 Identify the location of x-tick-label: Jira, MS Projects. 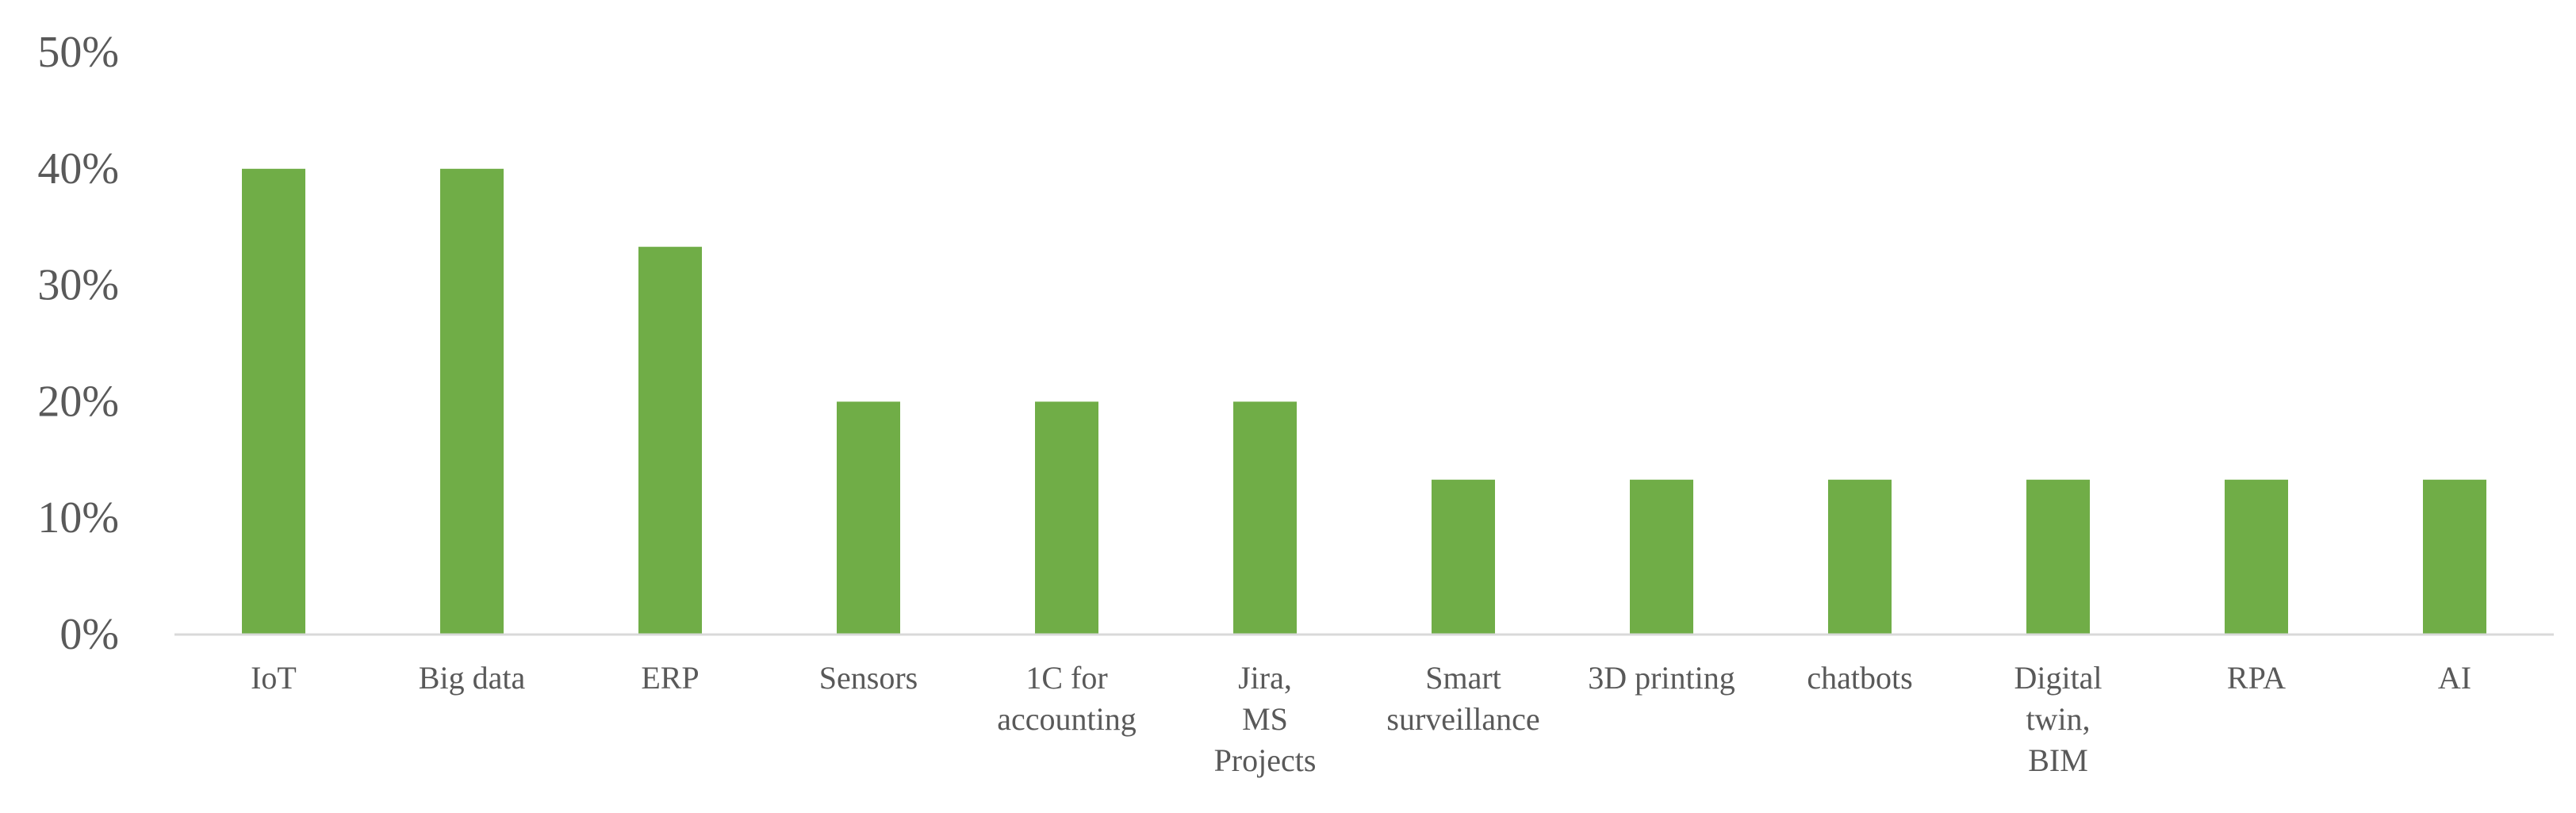
(1265, 719).